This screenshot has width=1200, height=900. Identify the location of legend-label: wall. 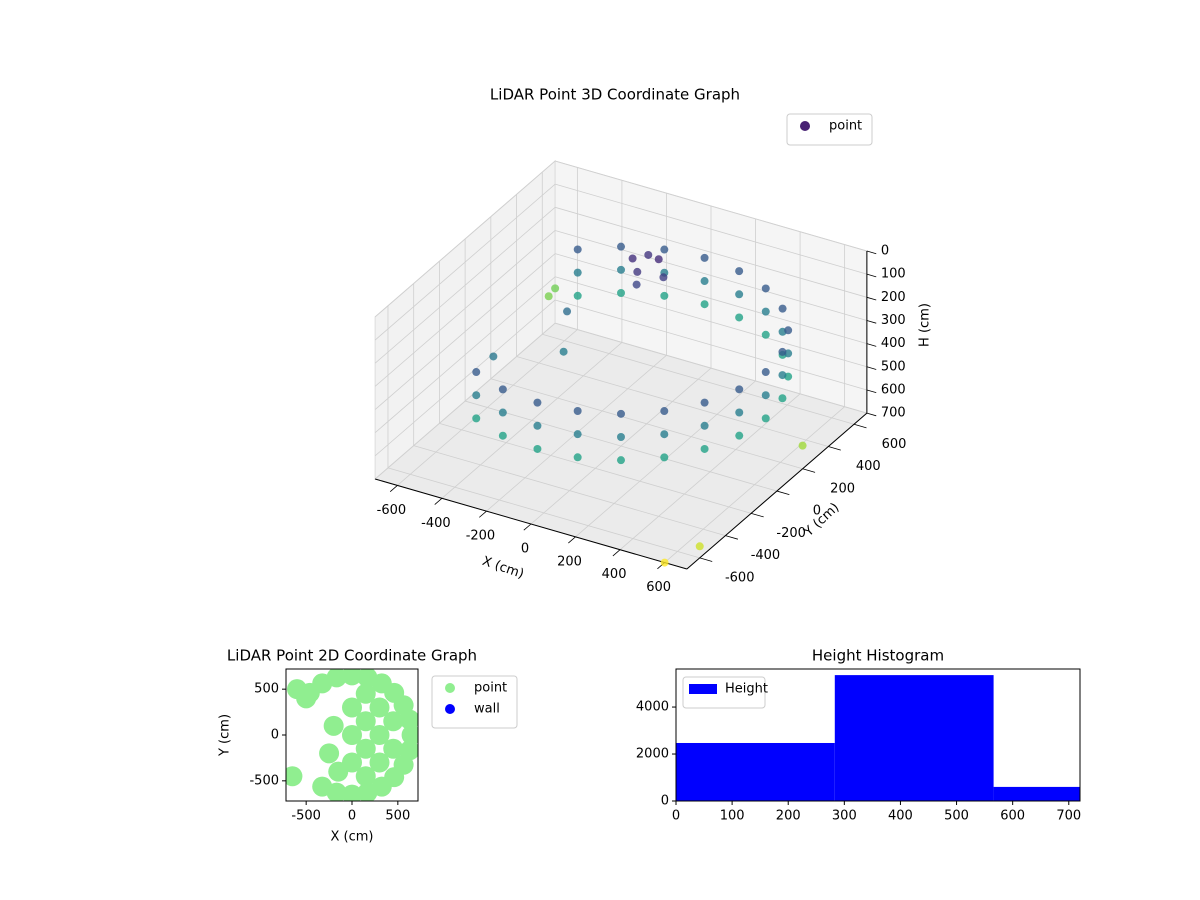
(487, 709).